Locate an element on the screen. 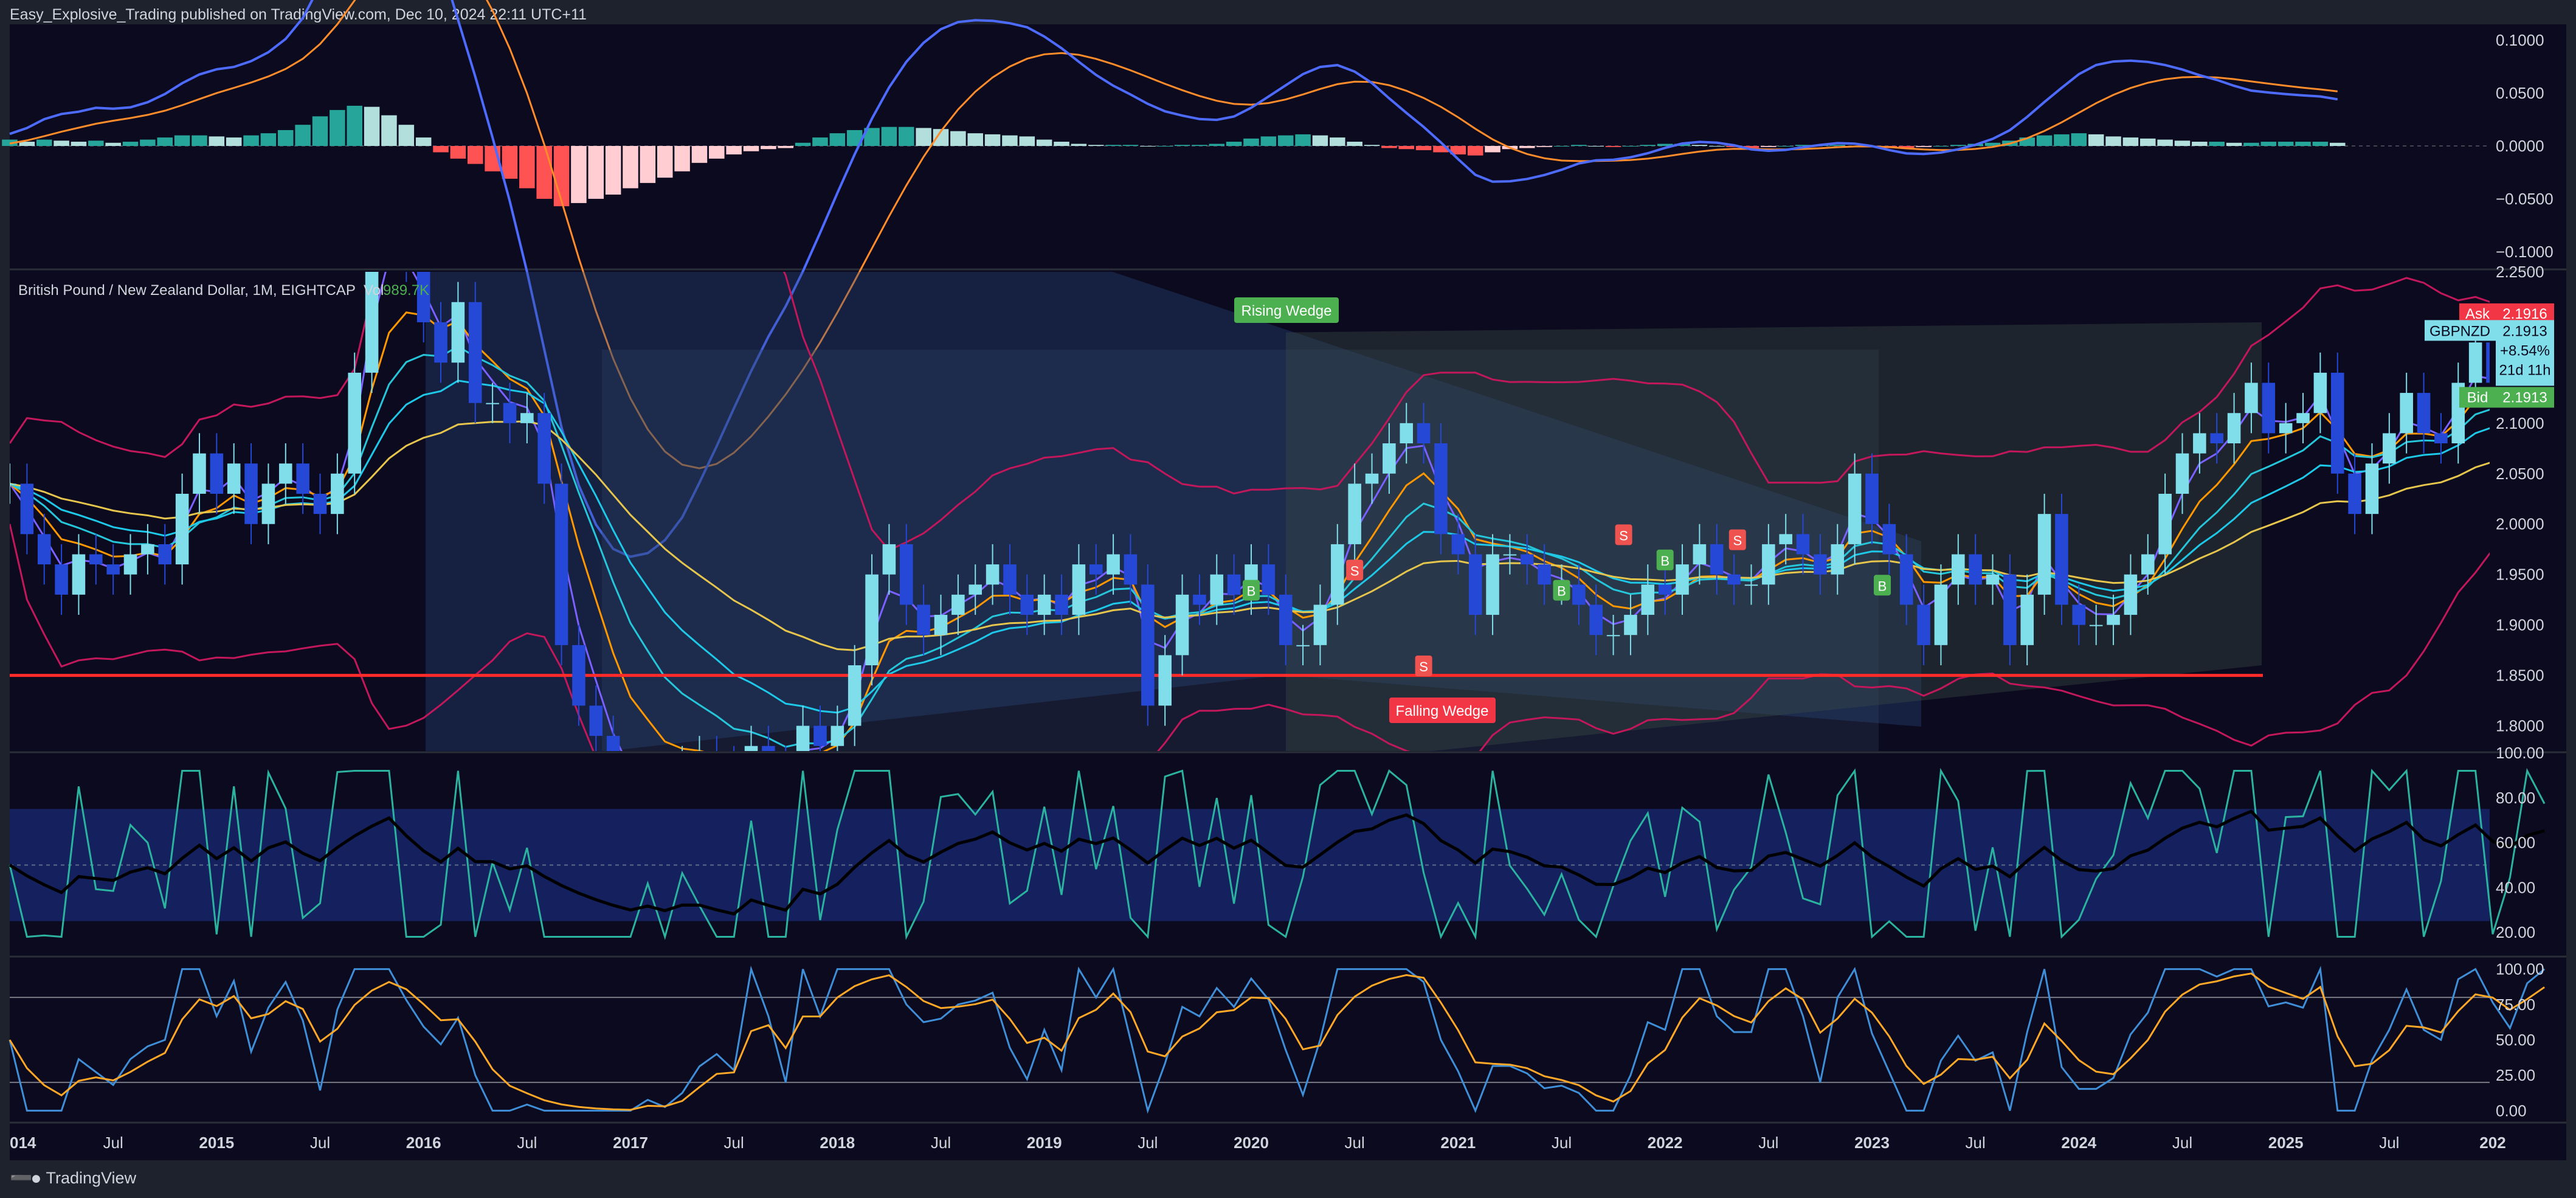  time-axis-label: 2025 is located at coordinates (2286, 1143).